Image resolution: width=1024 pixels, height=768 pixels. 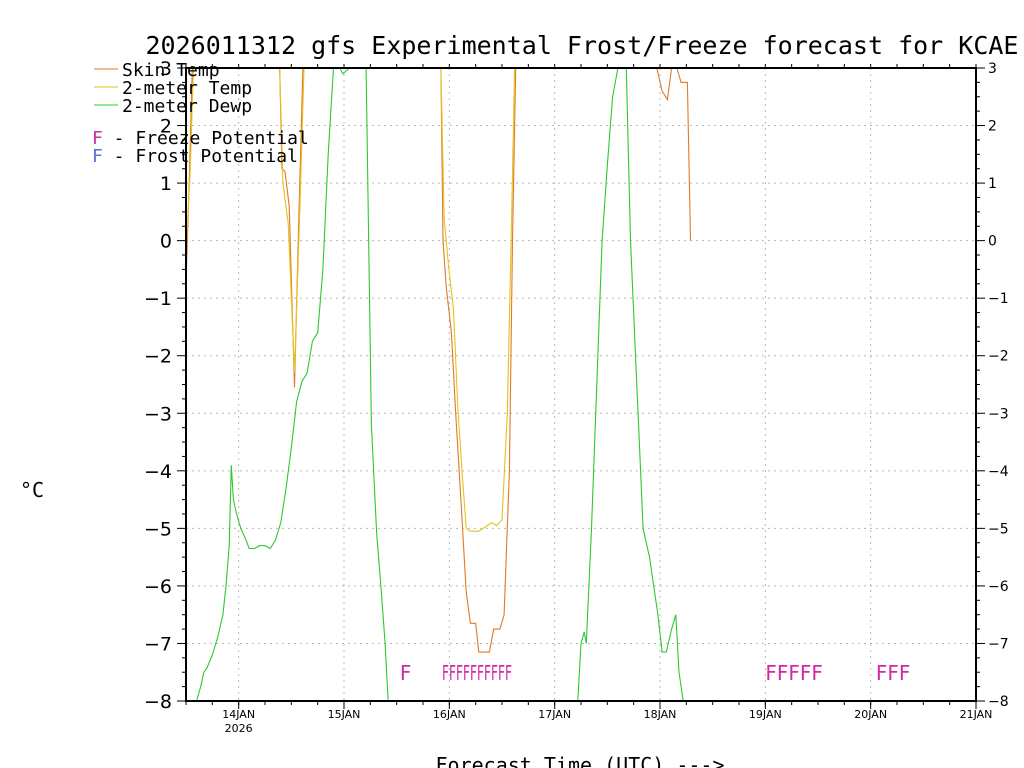 I want to click on y-tick-label-right: 2, so click(x=992, y=127).